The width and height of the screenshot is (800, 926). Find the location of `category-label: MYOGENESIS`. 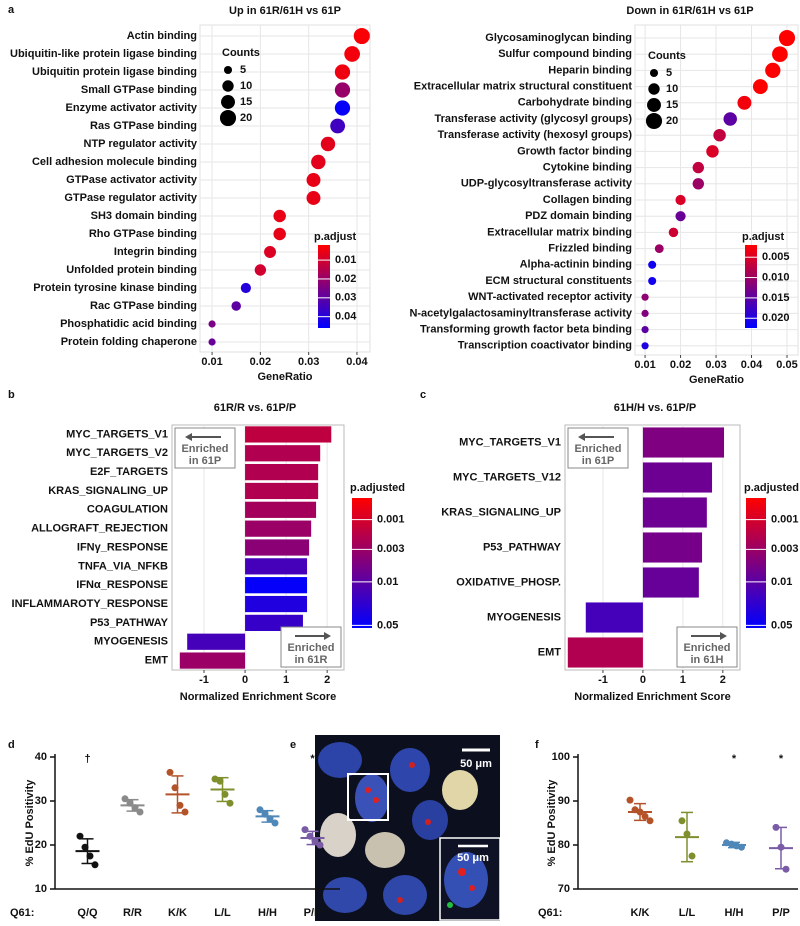

category-label: MYOGENESIS is located at coordinates (524, 617).